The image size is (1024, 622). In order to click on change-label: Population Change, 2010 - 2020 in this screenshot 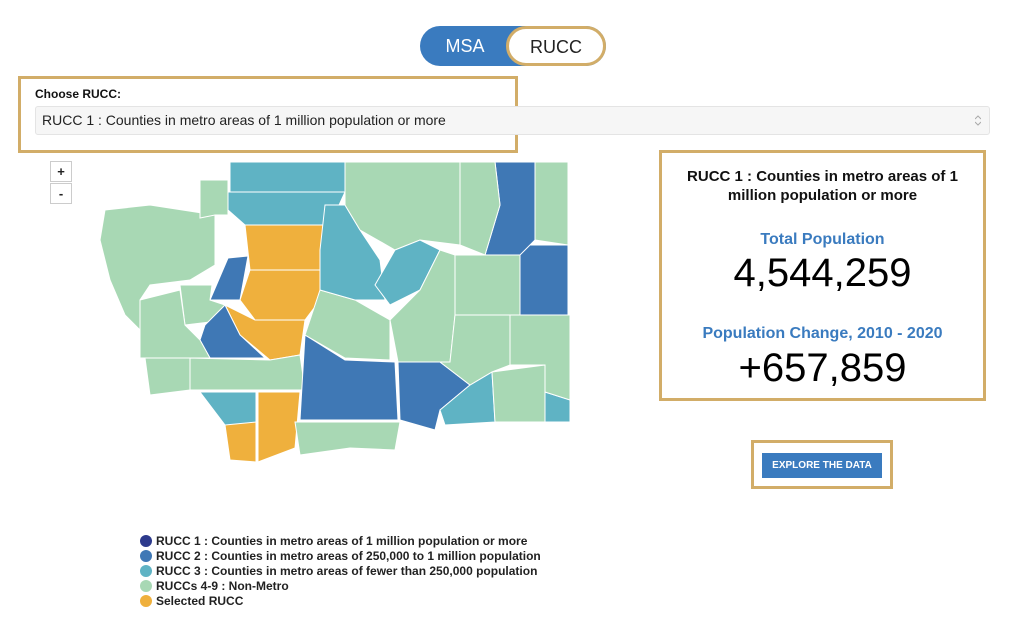, I will do `click(822, 333)`.